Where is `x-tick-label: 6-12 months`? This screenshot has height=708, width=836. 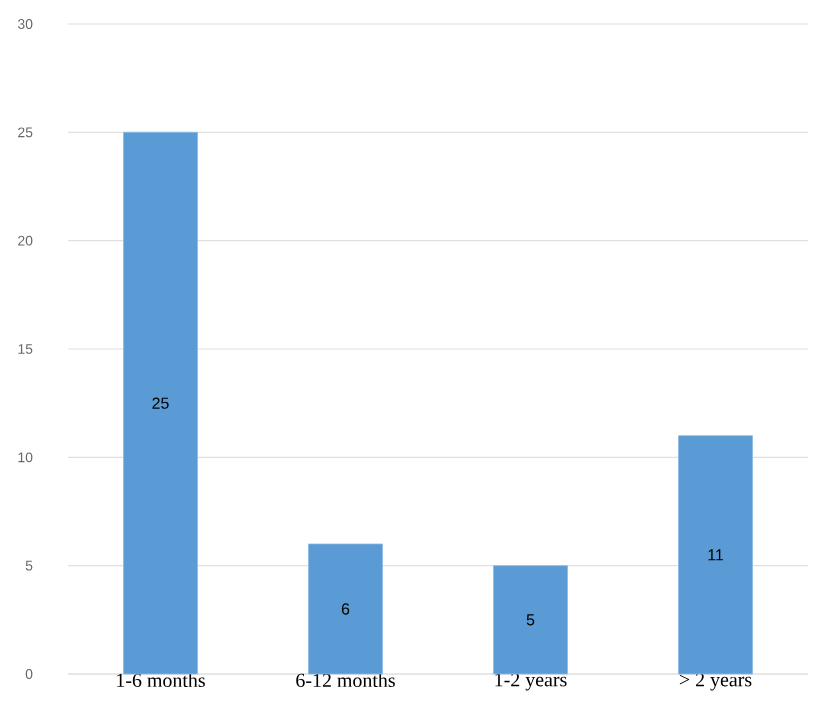
x-tick-label: 6-12 months is located at coordinates (345, 680).